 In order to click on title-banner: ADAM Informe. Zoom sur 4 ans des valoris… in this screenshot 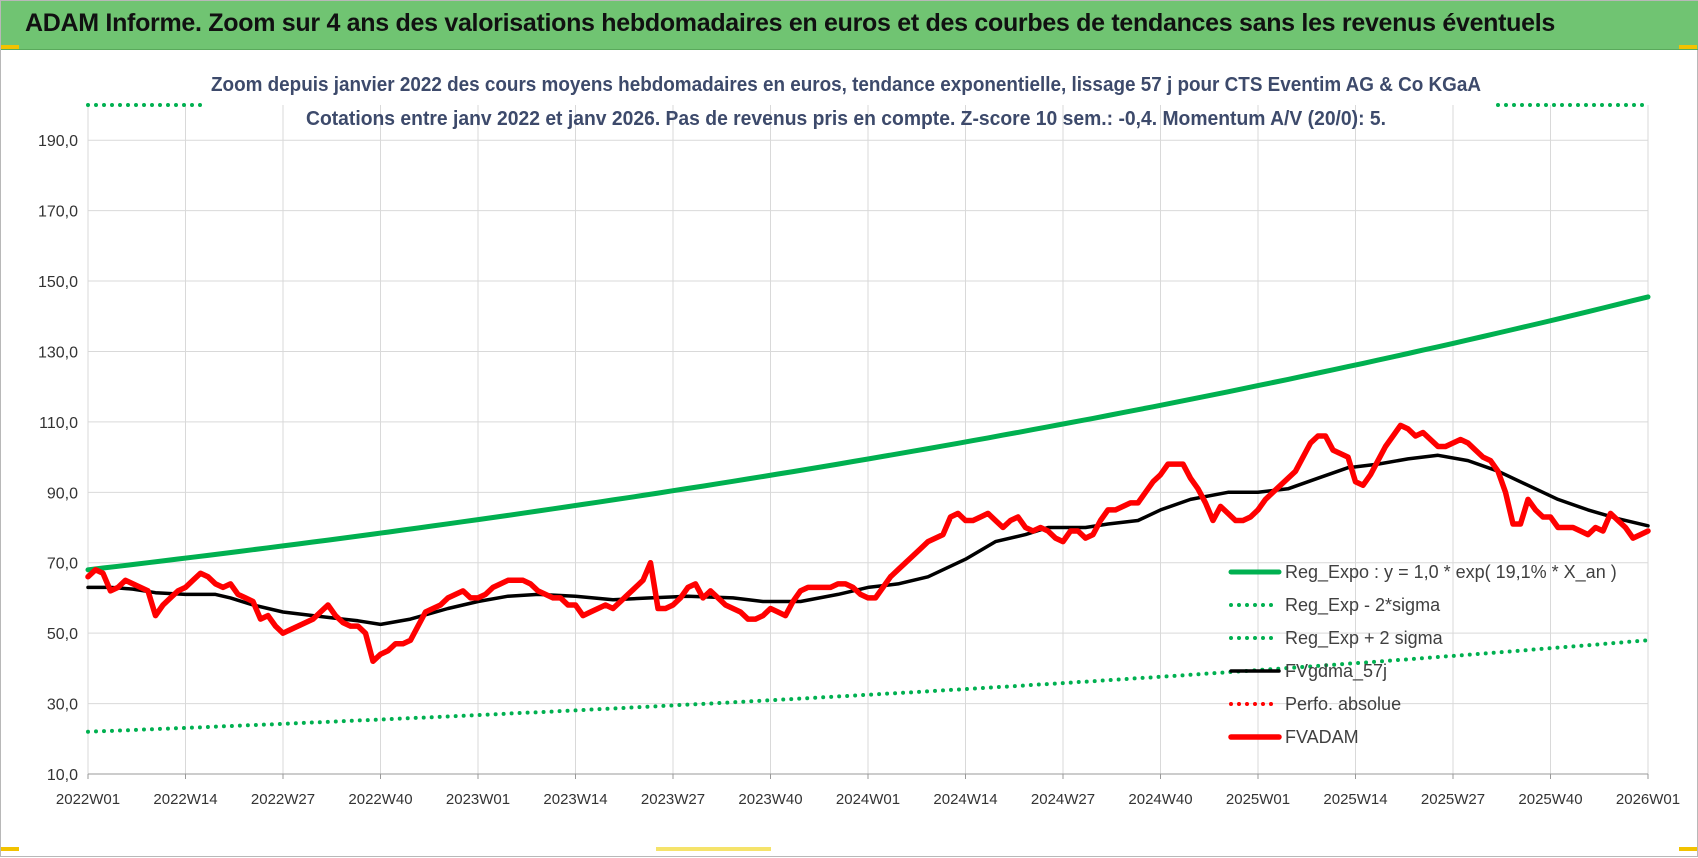, I will do `click(849, 25)`.